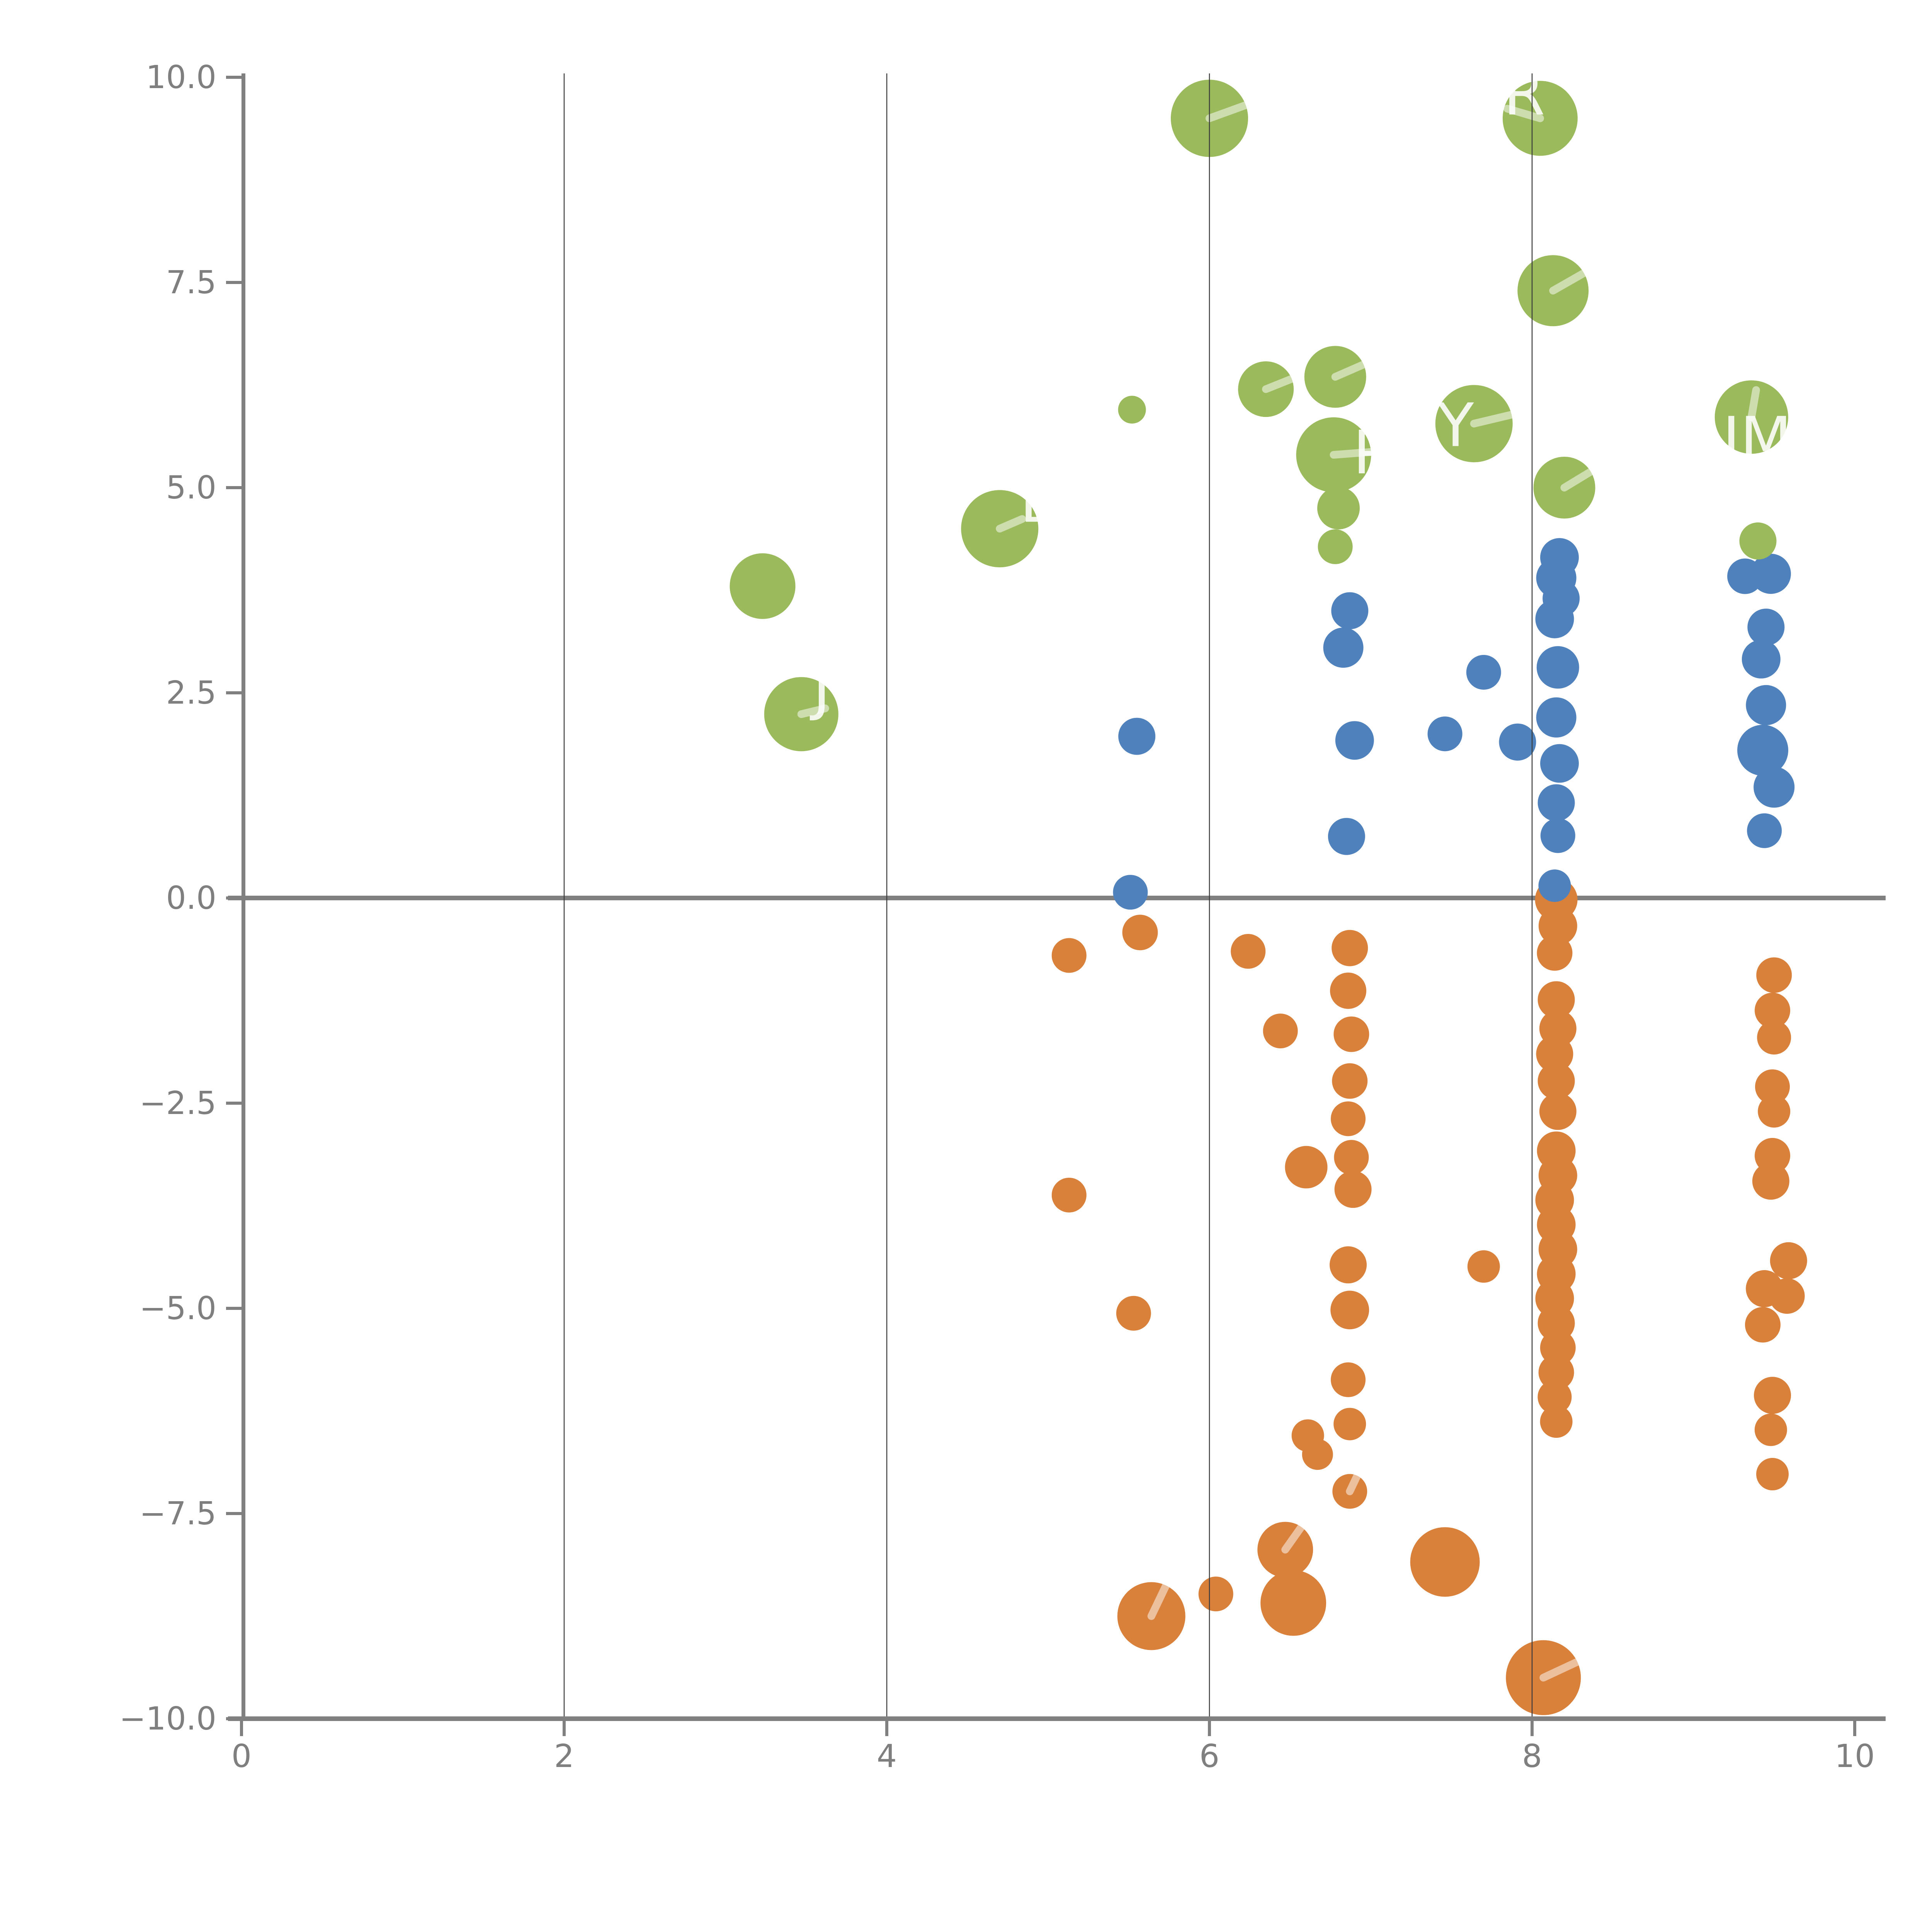  Describe the element at coordinates (181, 78) in the screenshot. I see `y-tick-label: 10.0` at that location.